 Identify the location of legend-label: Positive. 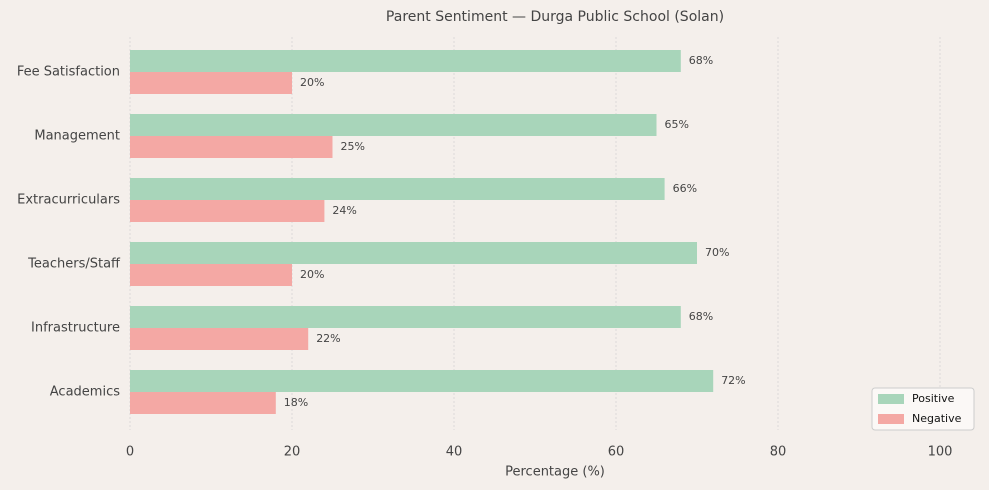
(933, 398).